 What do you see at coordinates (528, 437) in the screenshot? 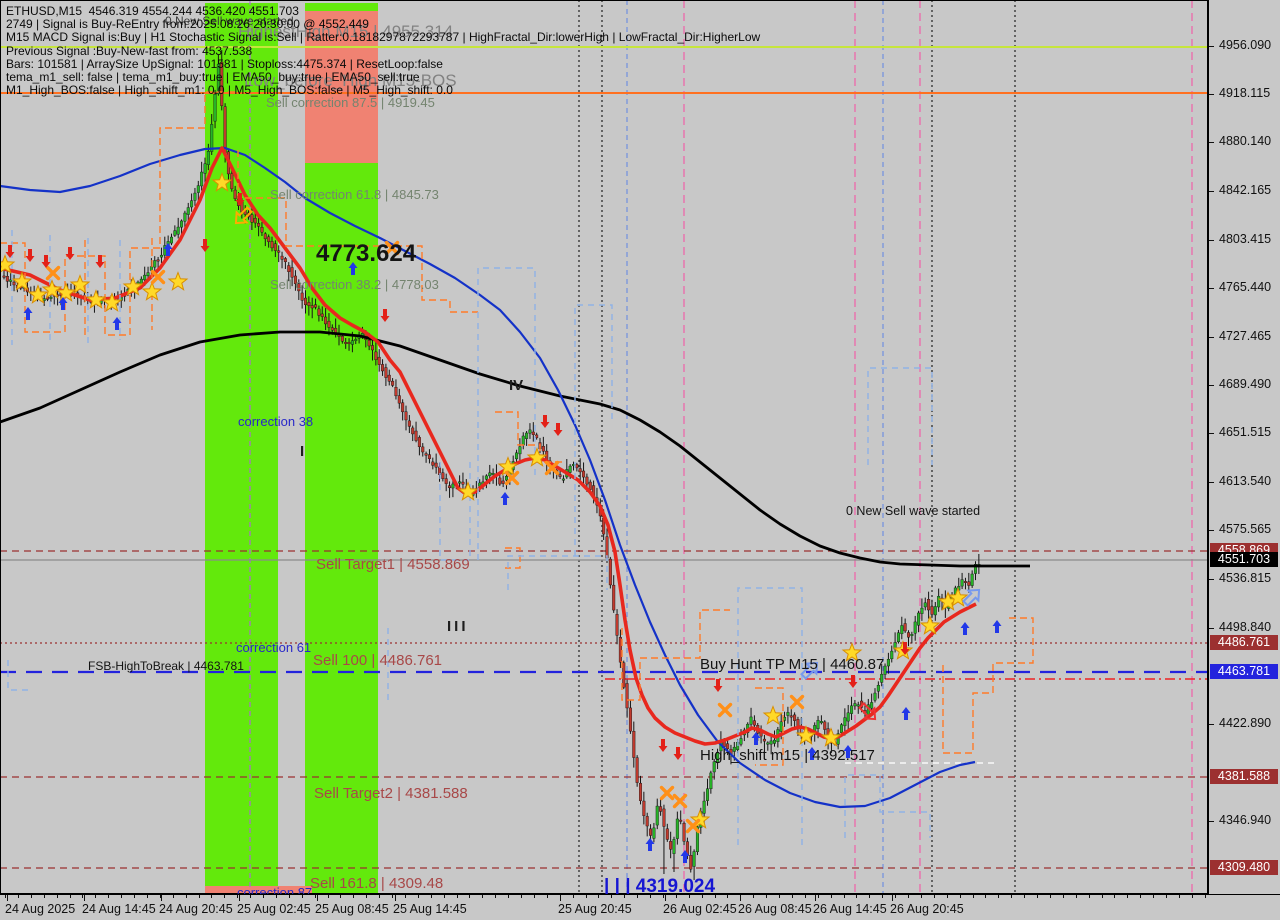
I see `fractal-channel-orange` at bounding box center [528, 437].